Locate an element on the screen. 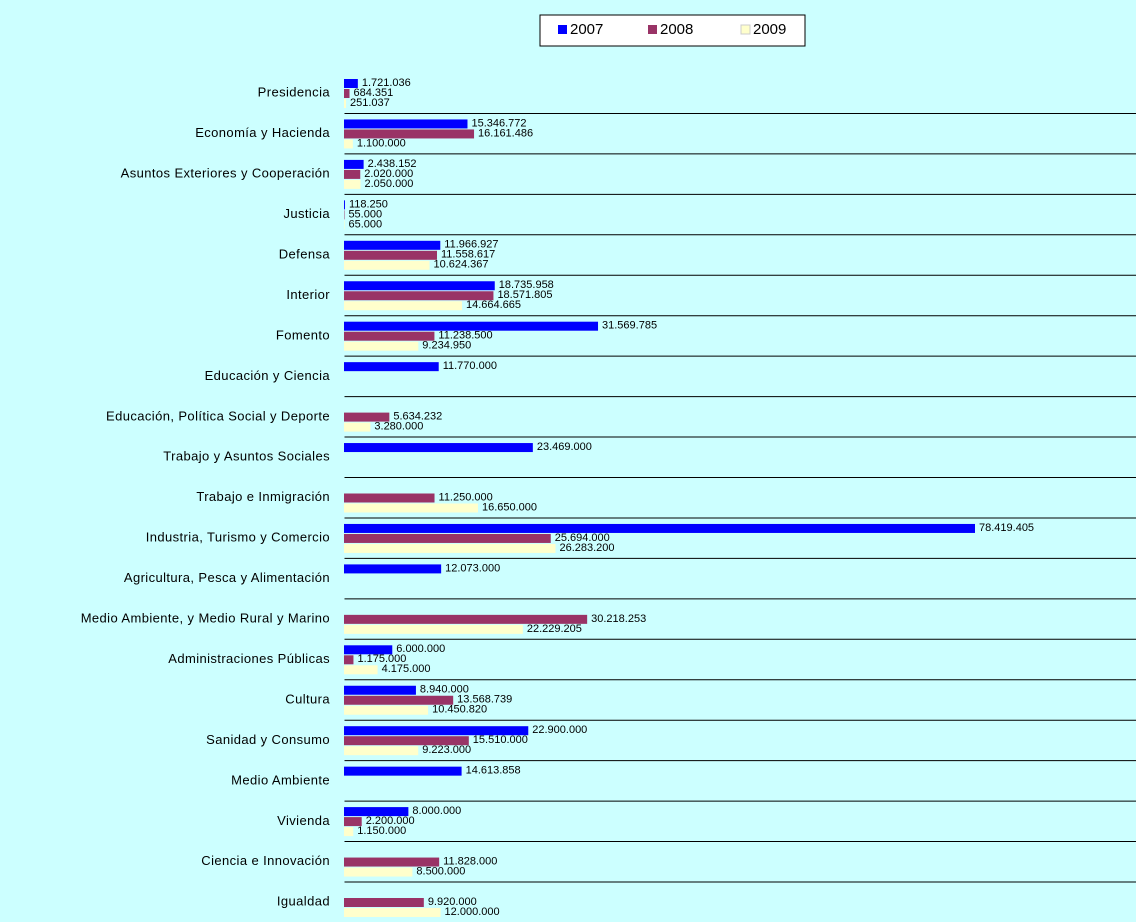  category-label: Educación y Ciencia is located at coordinates (268, 375).